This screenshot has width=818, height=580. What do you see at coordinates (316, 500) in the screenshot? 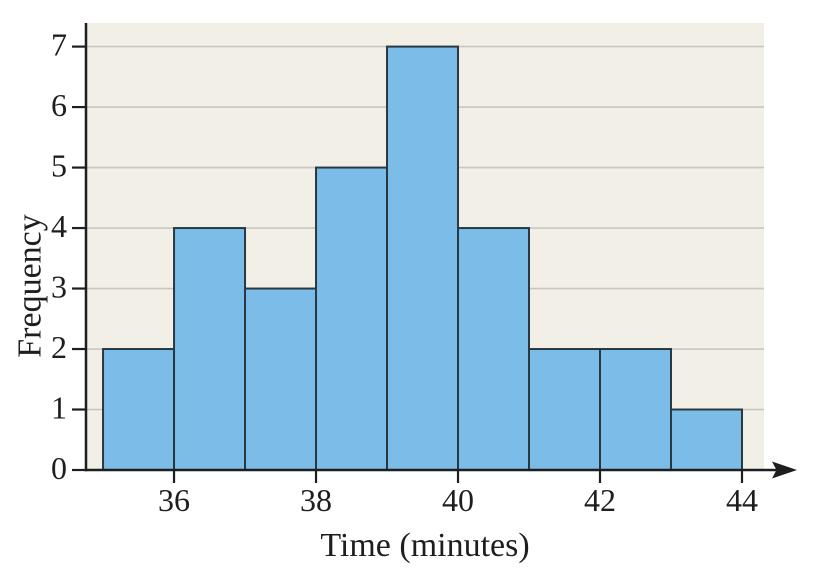
I see `x-tick-label-38: 38` at bounding box center [316, 500].